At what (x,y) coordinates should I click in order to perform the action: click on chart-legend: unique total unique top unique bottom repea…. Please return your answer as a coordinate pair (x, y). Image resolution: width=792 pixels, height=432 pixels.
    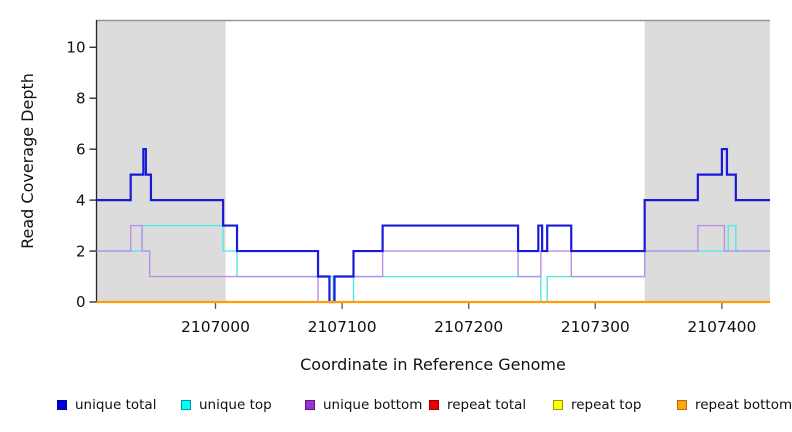
    Looking at the image, I should click on (396, 407).